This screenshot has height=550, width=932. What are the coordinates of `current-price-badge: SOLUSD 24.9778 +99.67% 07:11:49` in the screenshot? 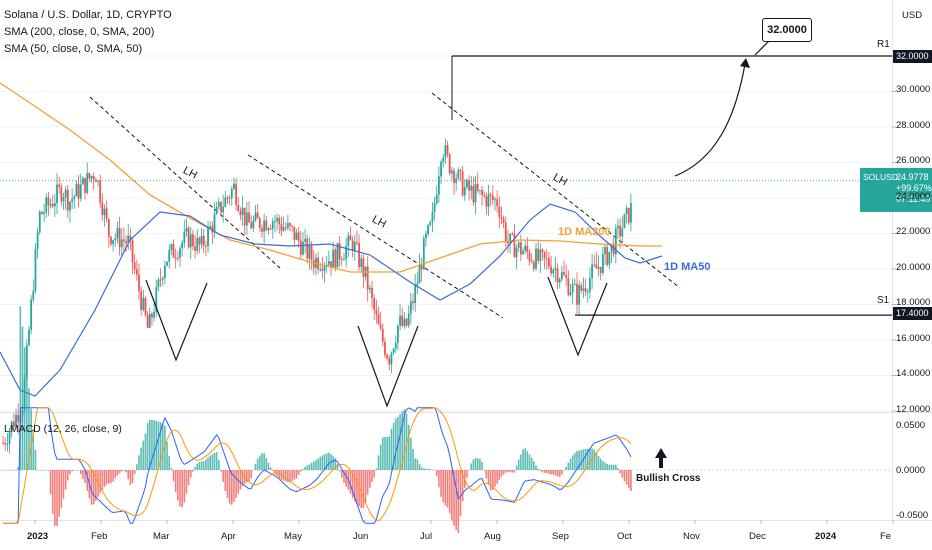 It's located at (896, 190).